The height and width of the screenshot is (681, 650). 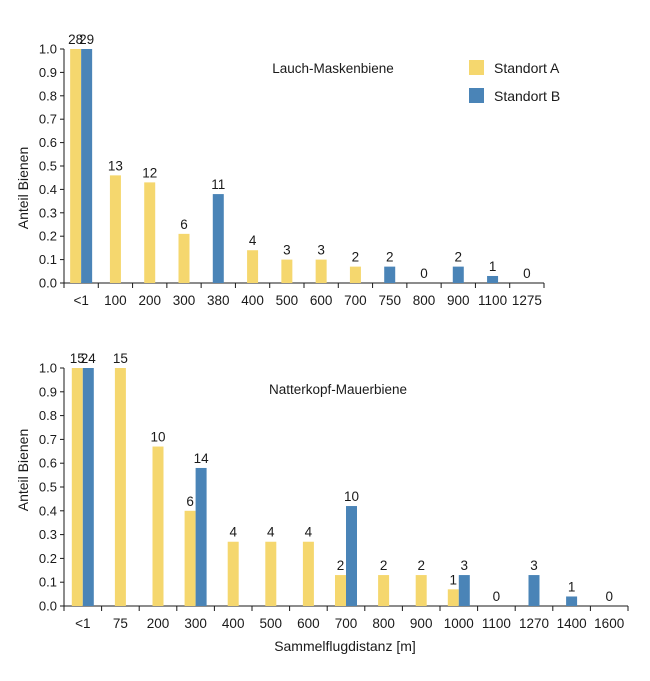 I want to click on x-tick-label: 500, so click(x=271, y=623).